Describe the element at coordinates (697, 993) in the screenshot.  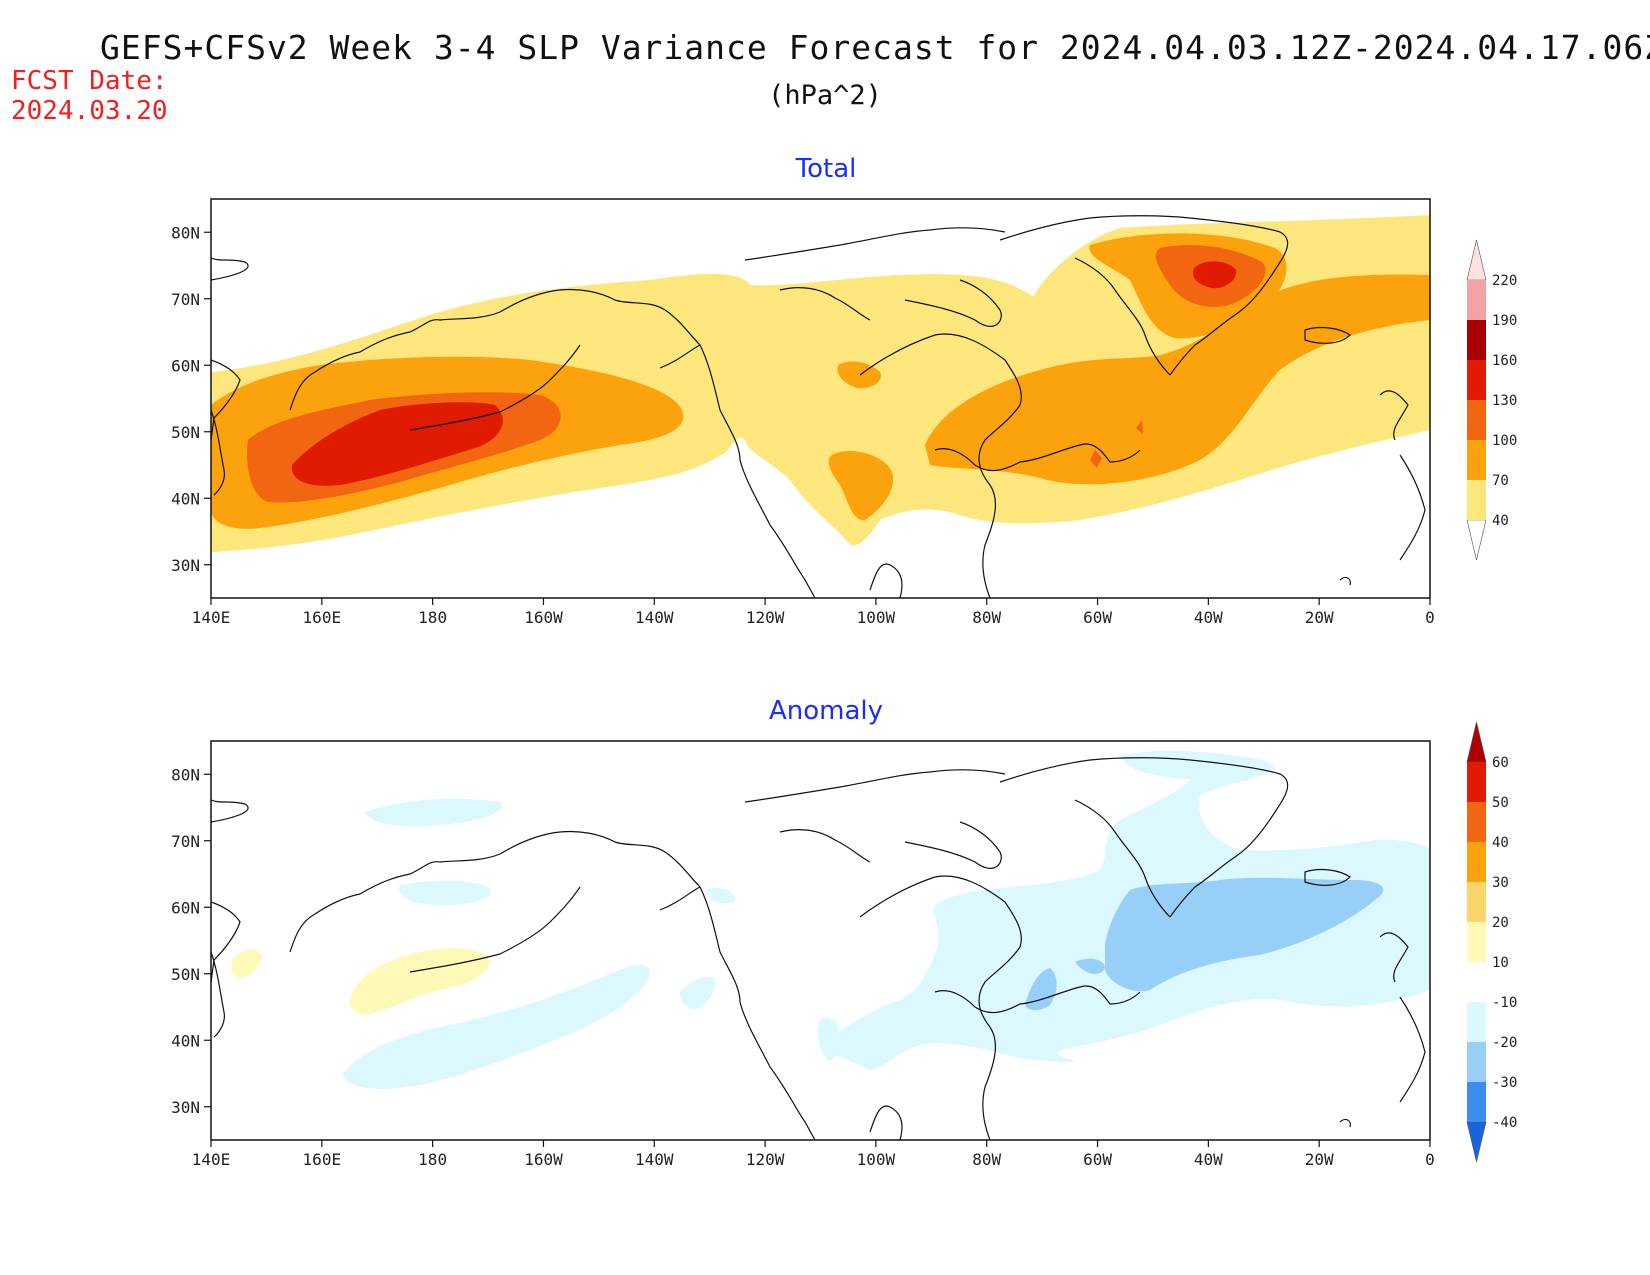
I see `anomaly-contour-neg10-neg20-west-coast` at that location.